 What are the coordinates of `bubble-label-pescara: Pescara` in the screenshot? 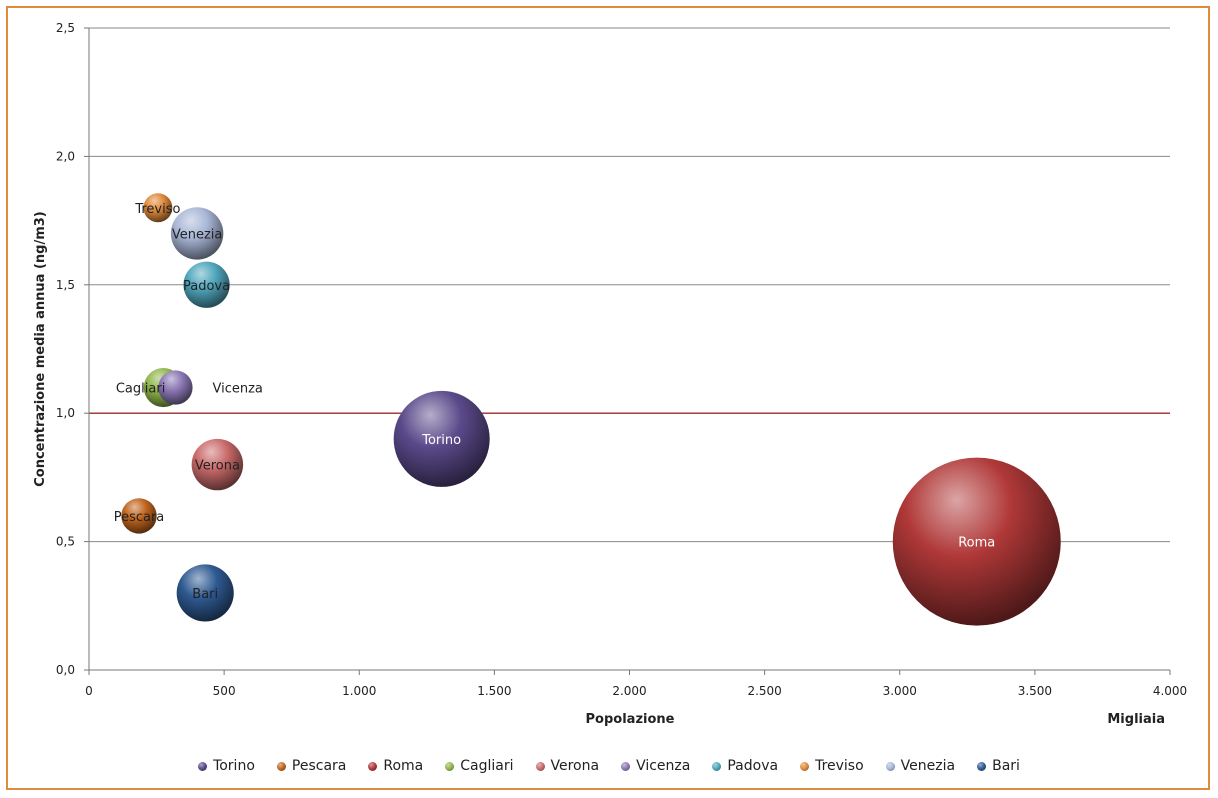 It's located at (139, 517).